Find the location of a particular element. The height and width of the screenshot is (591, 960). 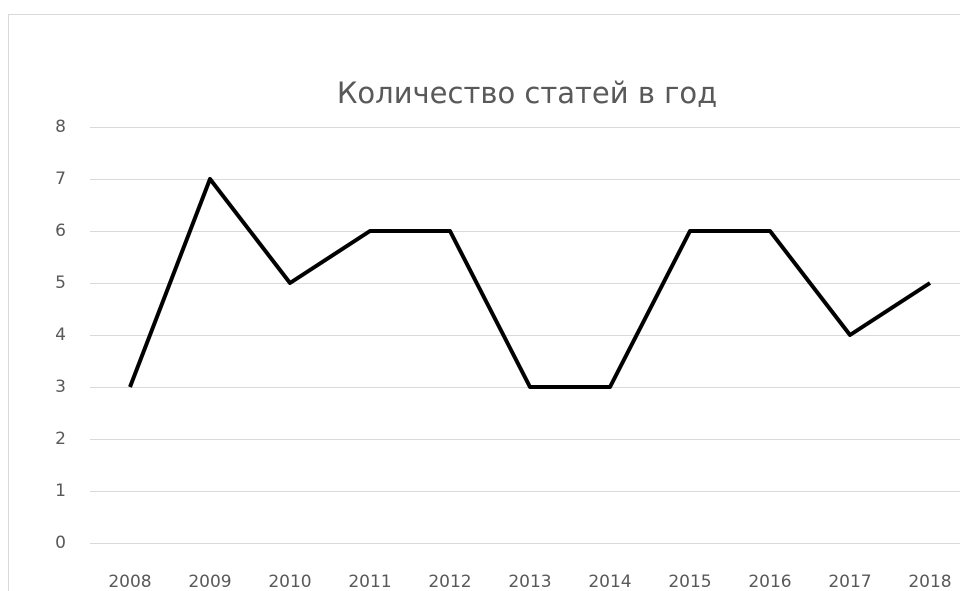

x-tick-label: 2018 is located at coordinates (929, 581).